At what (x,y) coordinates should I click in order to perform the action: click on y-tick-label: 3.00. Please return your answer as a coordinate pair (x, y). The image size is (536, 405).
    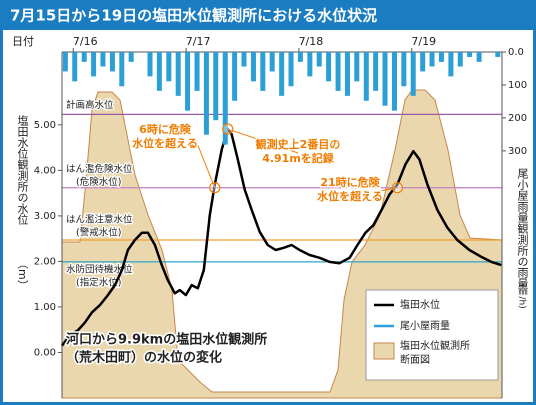
    Looking at the image, I should click on (45, 216).